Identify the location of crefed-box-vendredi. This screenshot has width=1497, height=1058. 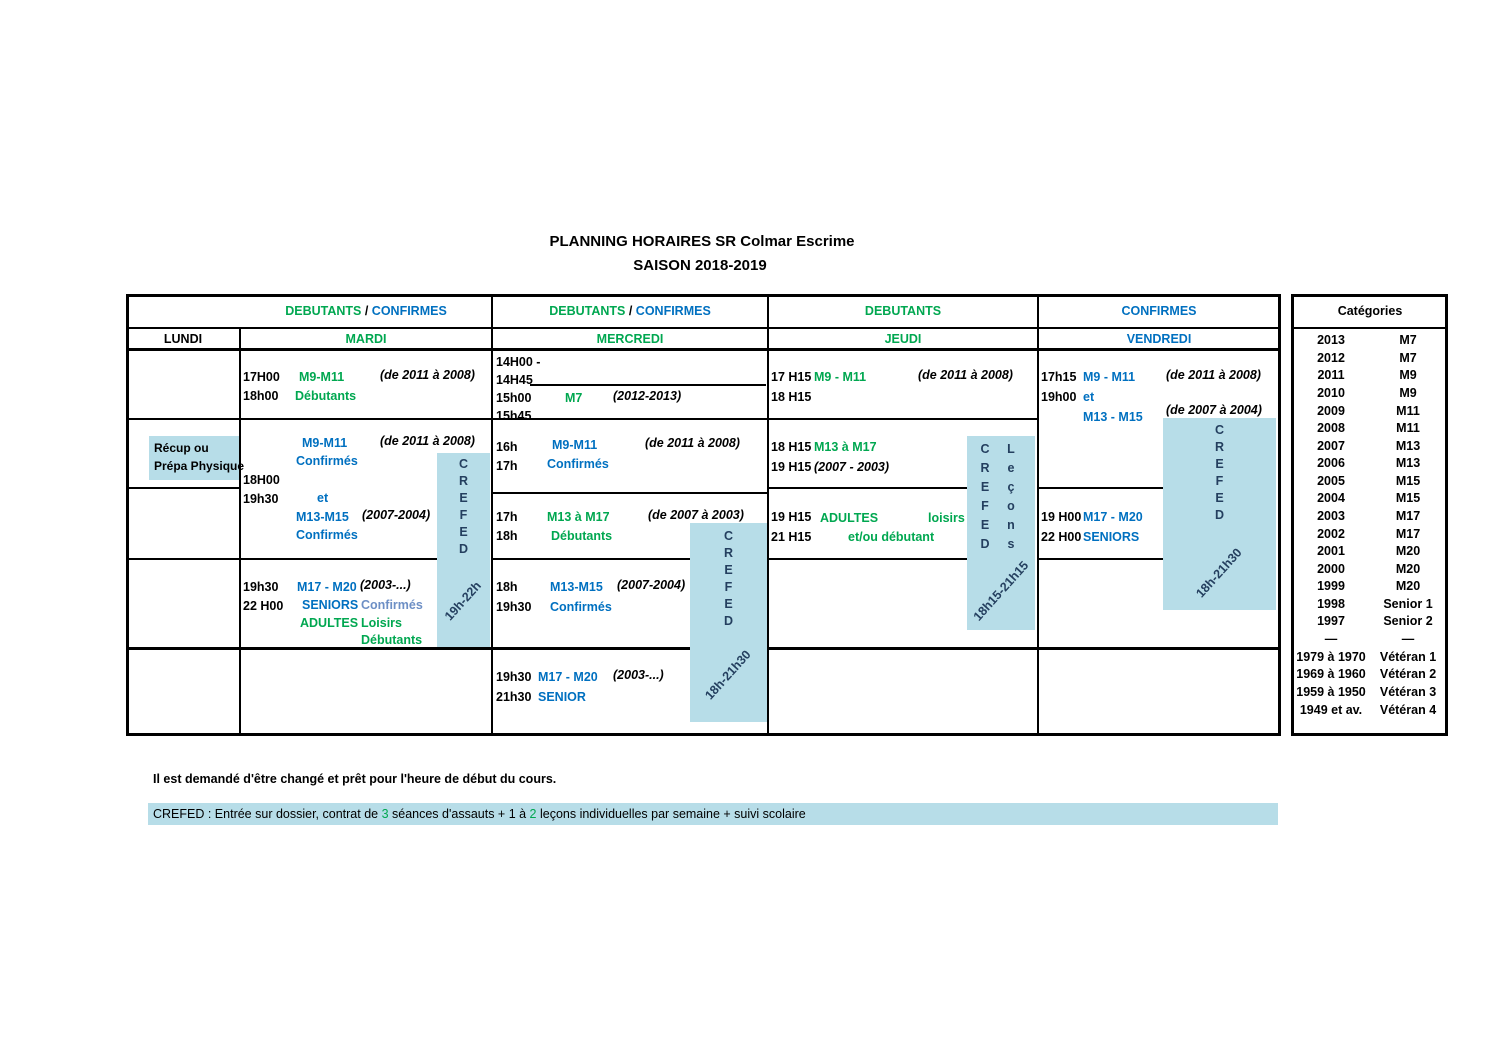
(1219, 514).